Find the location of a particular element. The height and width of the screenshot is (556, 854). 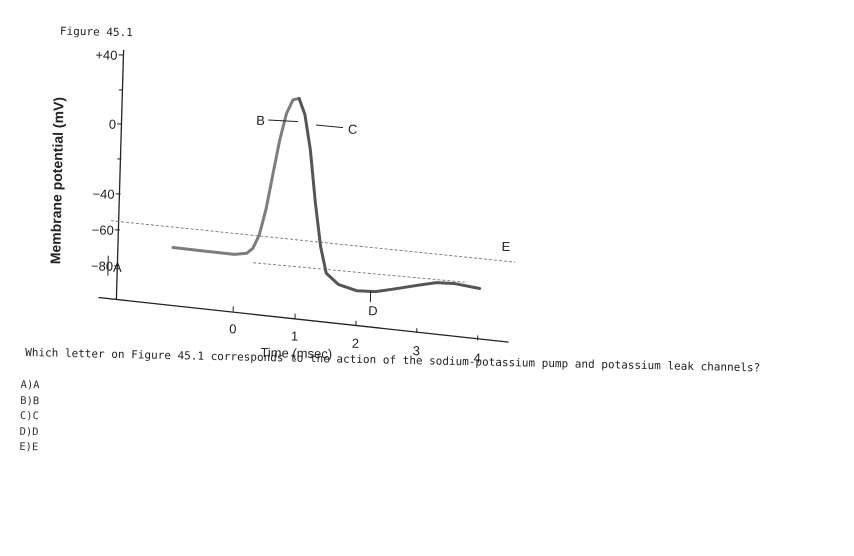

threshold-line-upper is located at coordinates (313, 241).